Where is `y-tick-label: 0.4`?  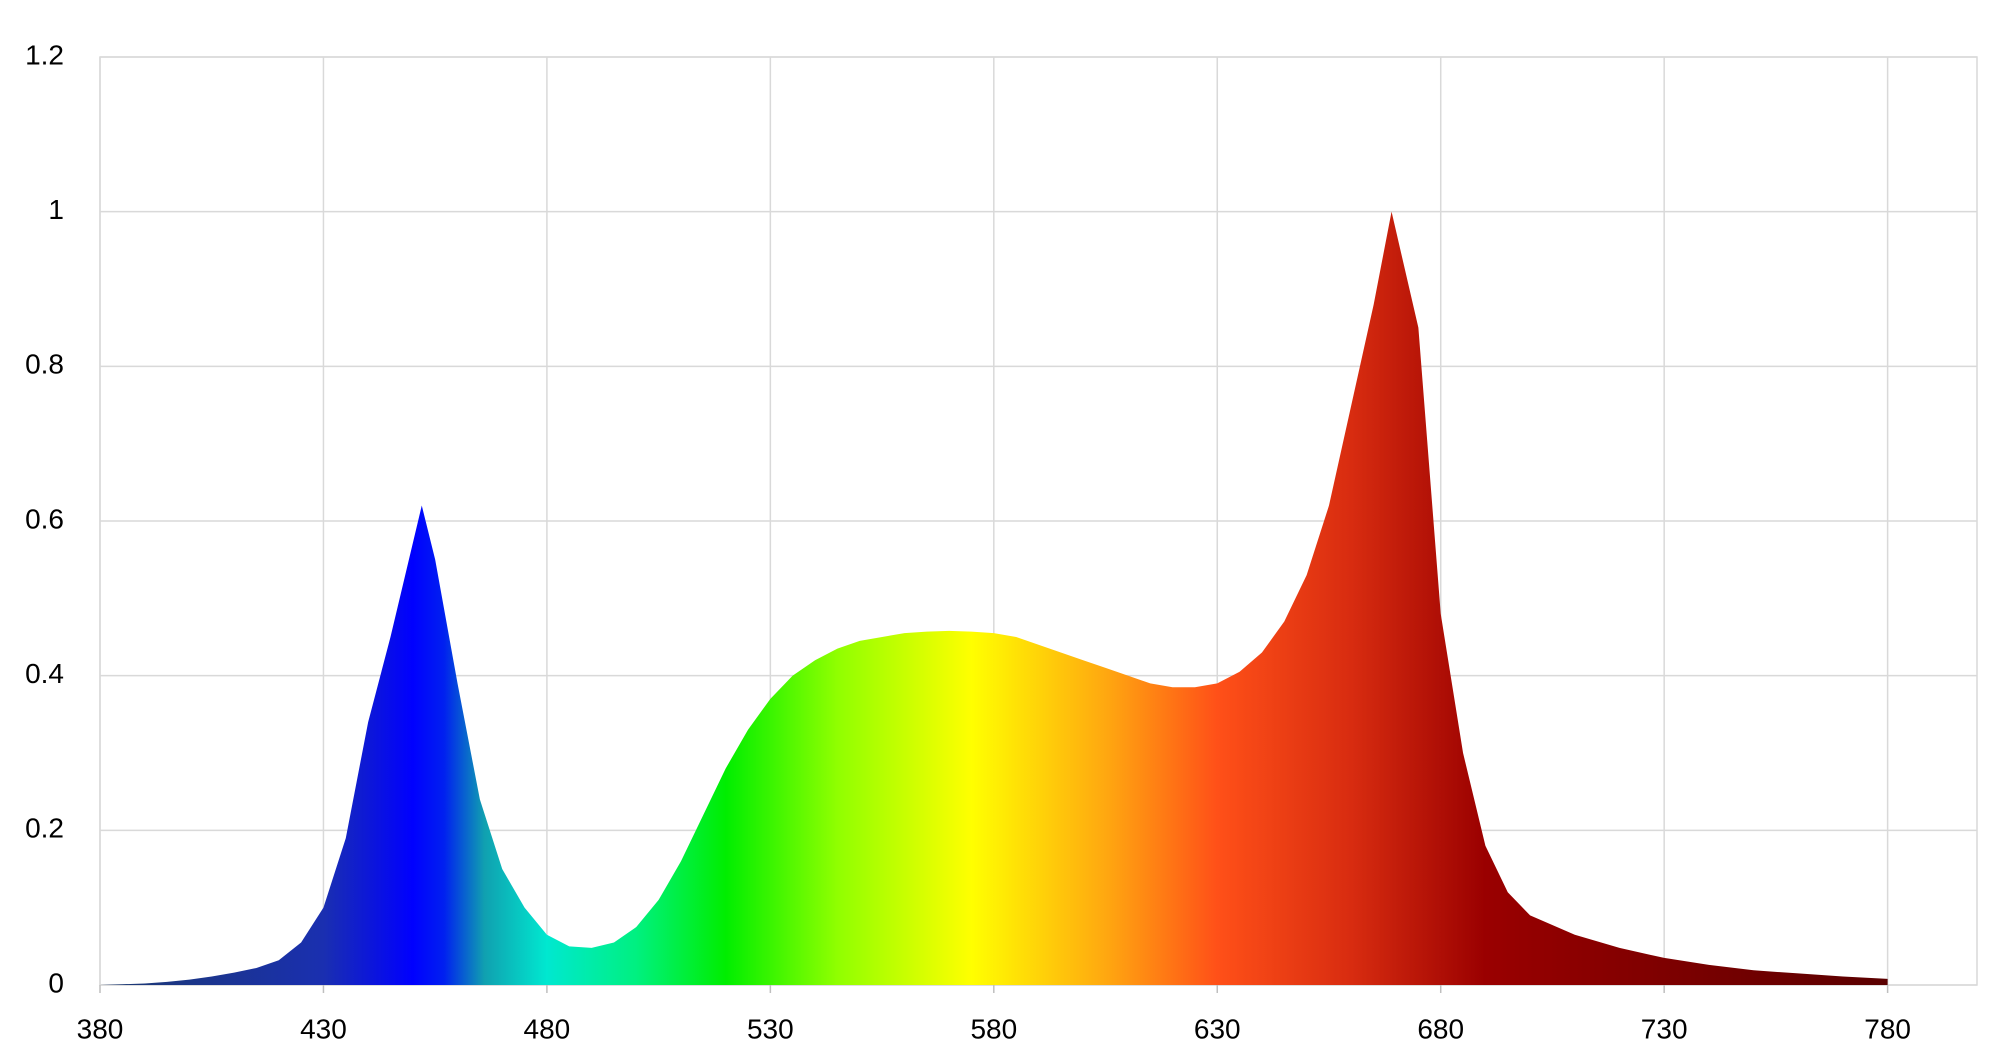 y-tick-label: 0.4 is located at coordinates (44, 673).